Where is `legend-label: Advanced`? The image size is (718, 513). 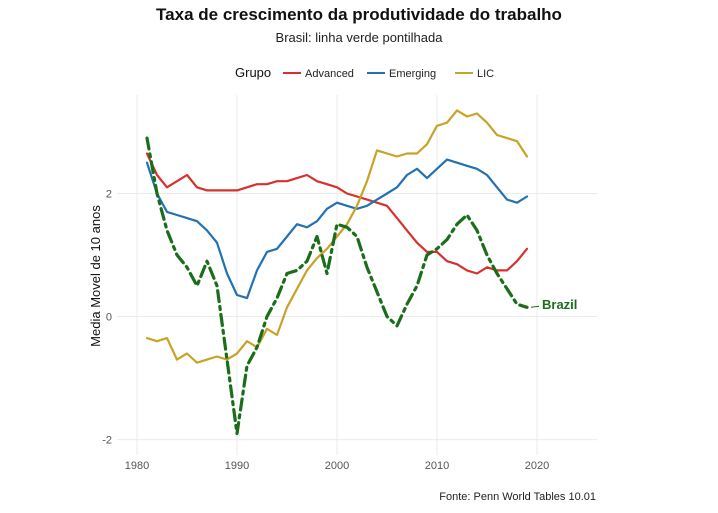
legend-label: Advanced is located at coordinates (329, 74).